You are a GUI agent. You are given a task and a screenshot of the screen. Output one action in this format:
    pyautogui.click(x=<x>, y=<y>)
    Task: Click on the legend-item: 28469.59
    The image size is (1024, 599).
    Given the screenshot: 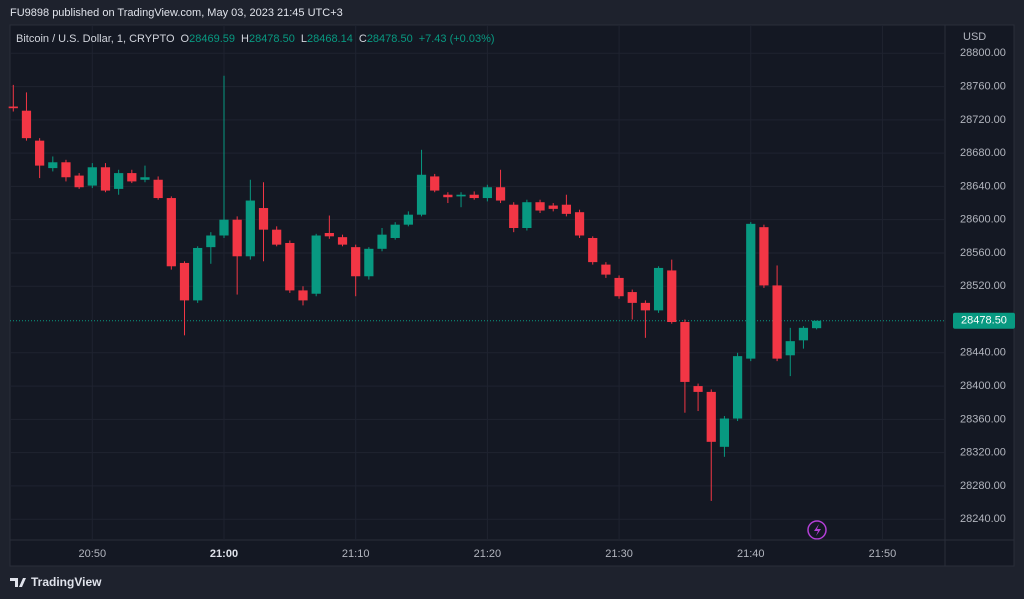 What is the action you would take?
    pyautogui.click(x=212, y=39)
    